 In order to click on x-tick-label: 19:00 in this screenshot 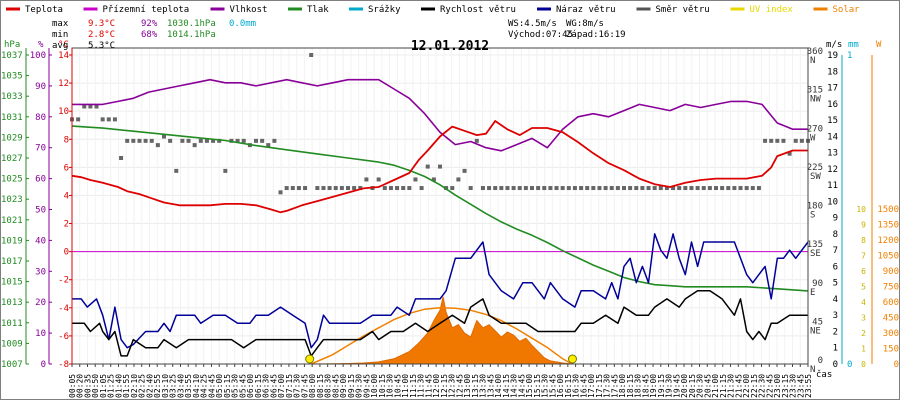, I will do `click(653, 386)`.